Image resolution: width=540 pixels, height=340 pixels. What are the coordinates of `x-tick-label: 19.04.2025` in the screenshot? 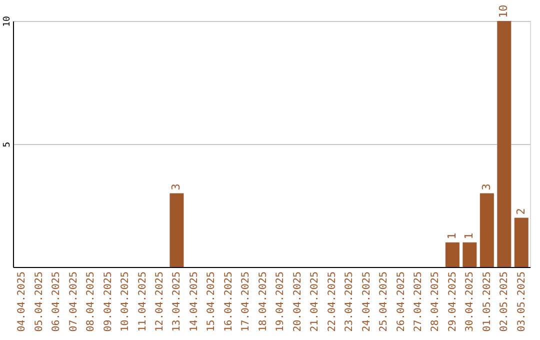 It's located at (280, 302).